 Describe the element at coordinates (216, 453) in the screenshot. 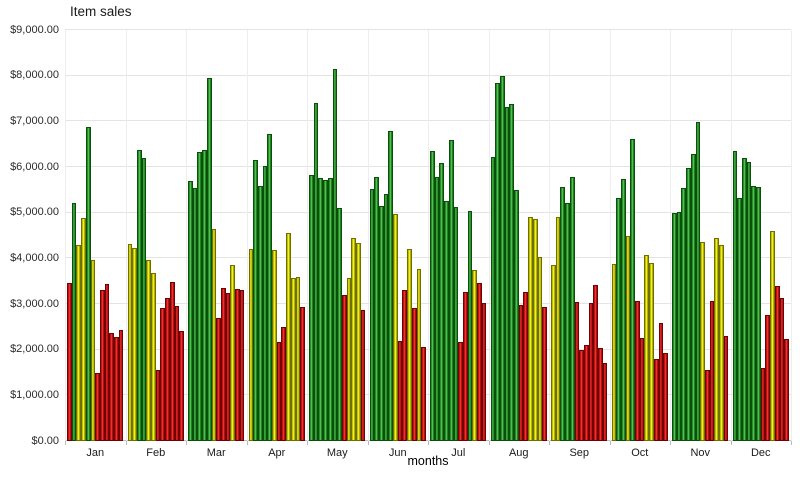

I see `x-tick-label: Mar` at that location.